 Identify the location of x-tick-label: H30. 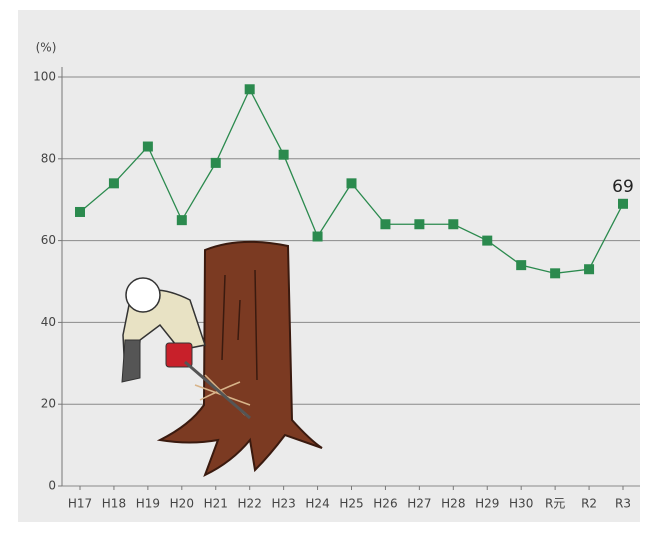
(521, 504).